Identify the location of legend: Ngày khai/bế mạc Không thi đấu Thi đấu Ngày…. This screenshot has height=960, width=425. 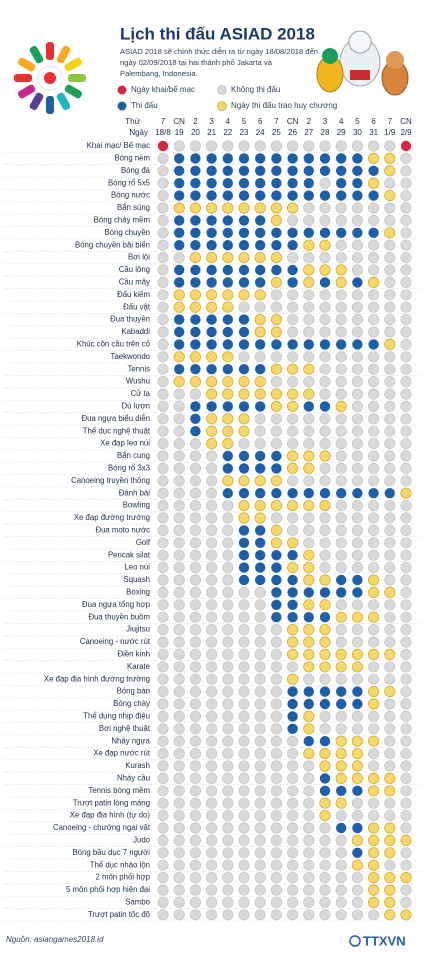
(227, 98).